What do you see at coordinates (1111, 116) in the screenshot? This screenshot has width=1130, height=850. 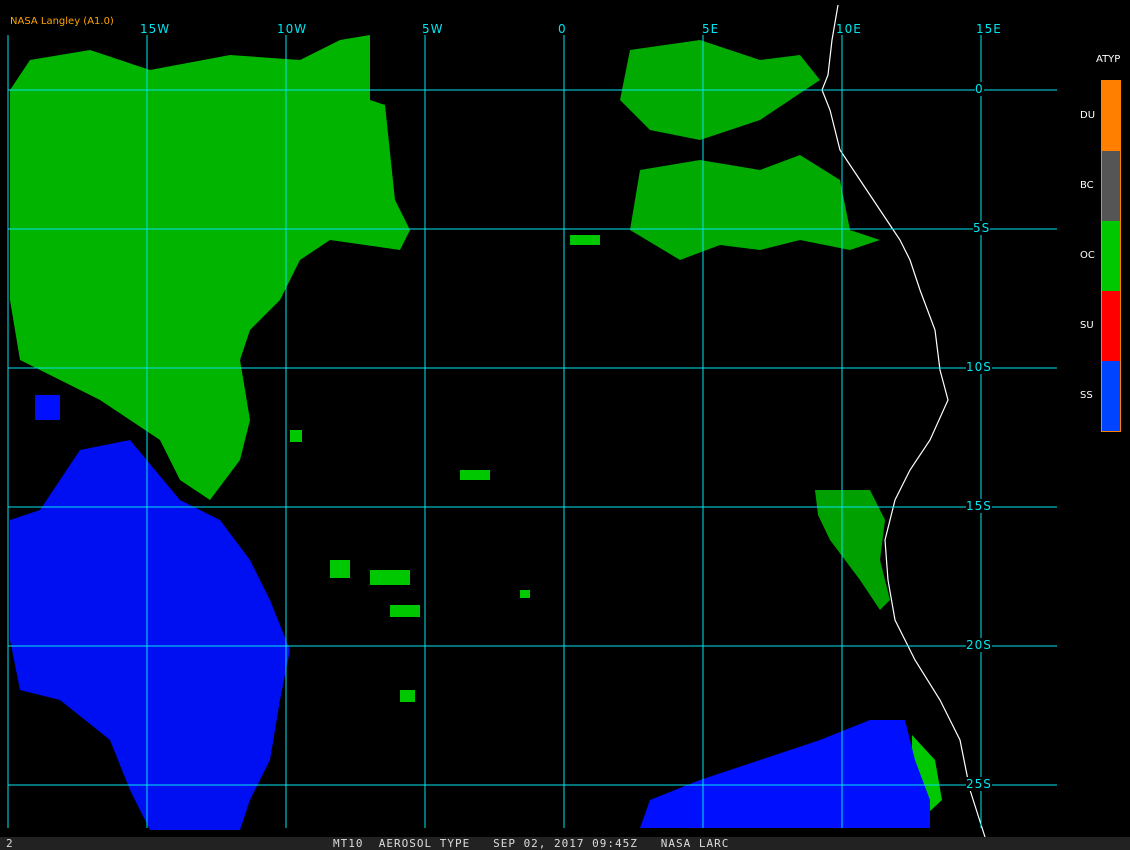 I see `legend-swatch-du` at bounding box center [1111, 116].